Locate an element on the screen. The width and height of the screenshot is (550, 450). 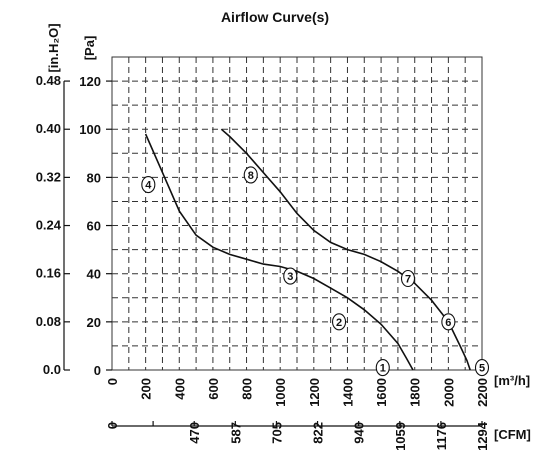
y-unit-inh2o: [in.H₂O] is located at coordinates (53, 47).